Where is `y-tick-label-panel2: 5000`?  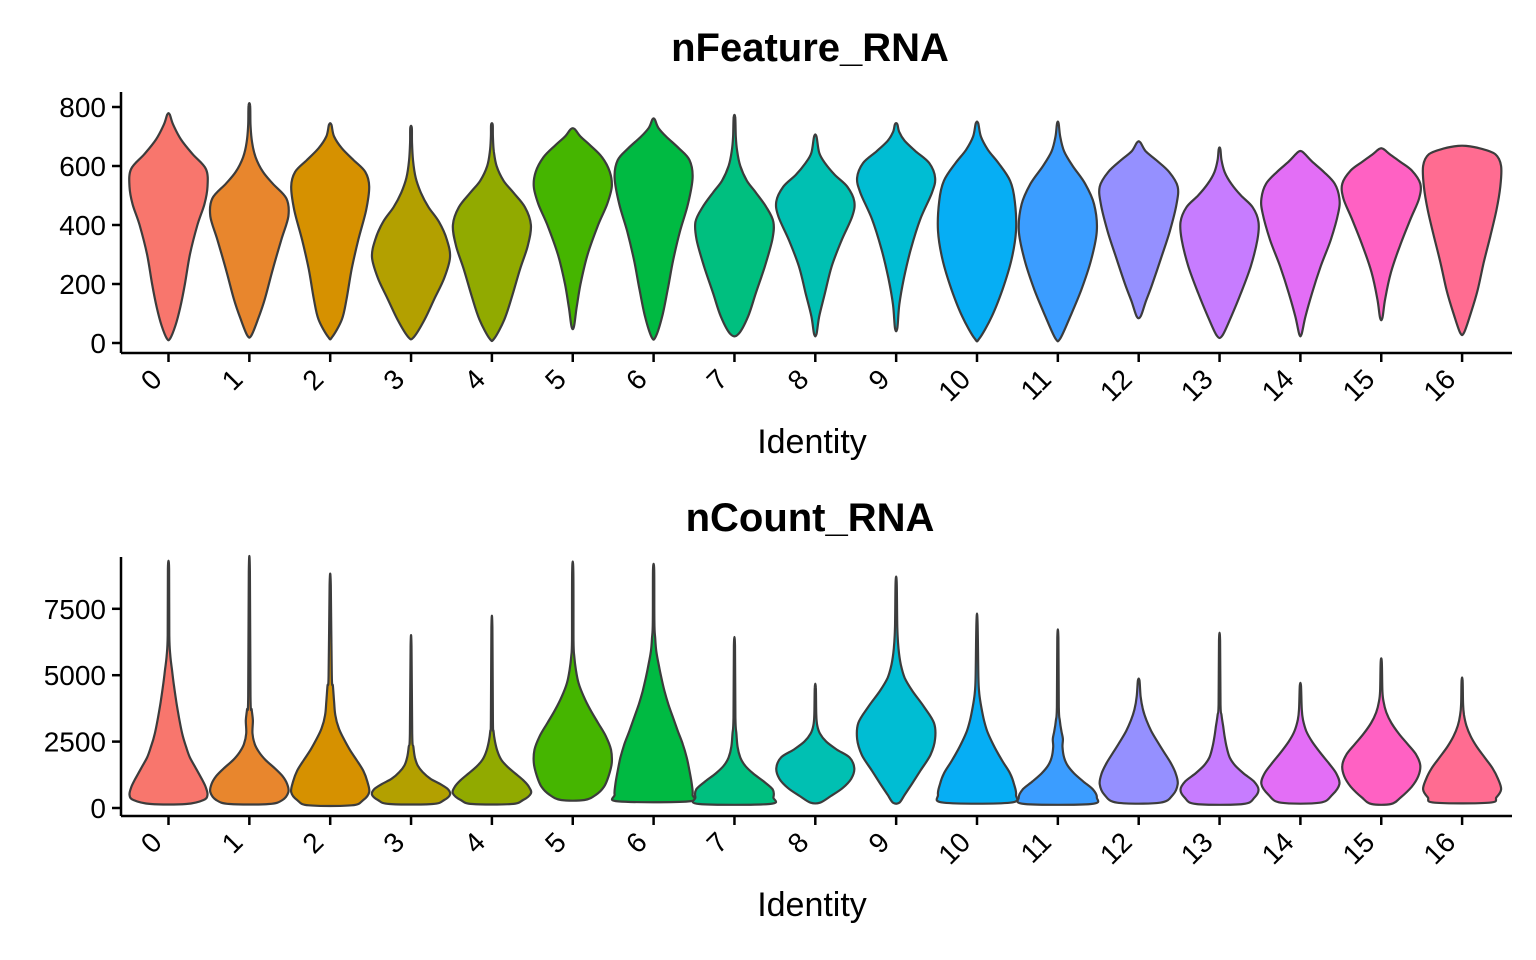
y-tick-label-panel2: 5000 is located at coordinates (75, 675).